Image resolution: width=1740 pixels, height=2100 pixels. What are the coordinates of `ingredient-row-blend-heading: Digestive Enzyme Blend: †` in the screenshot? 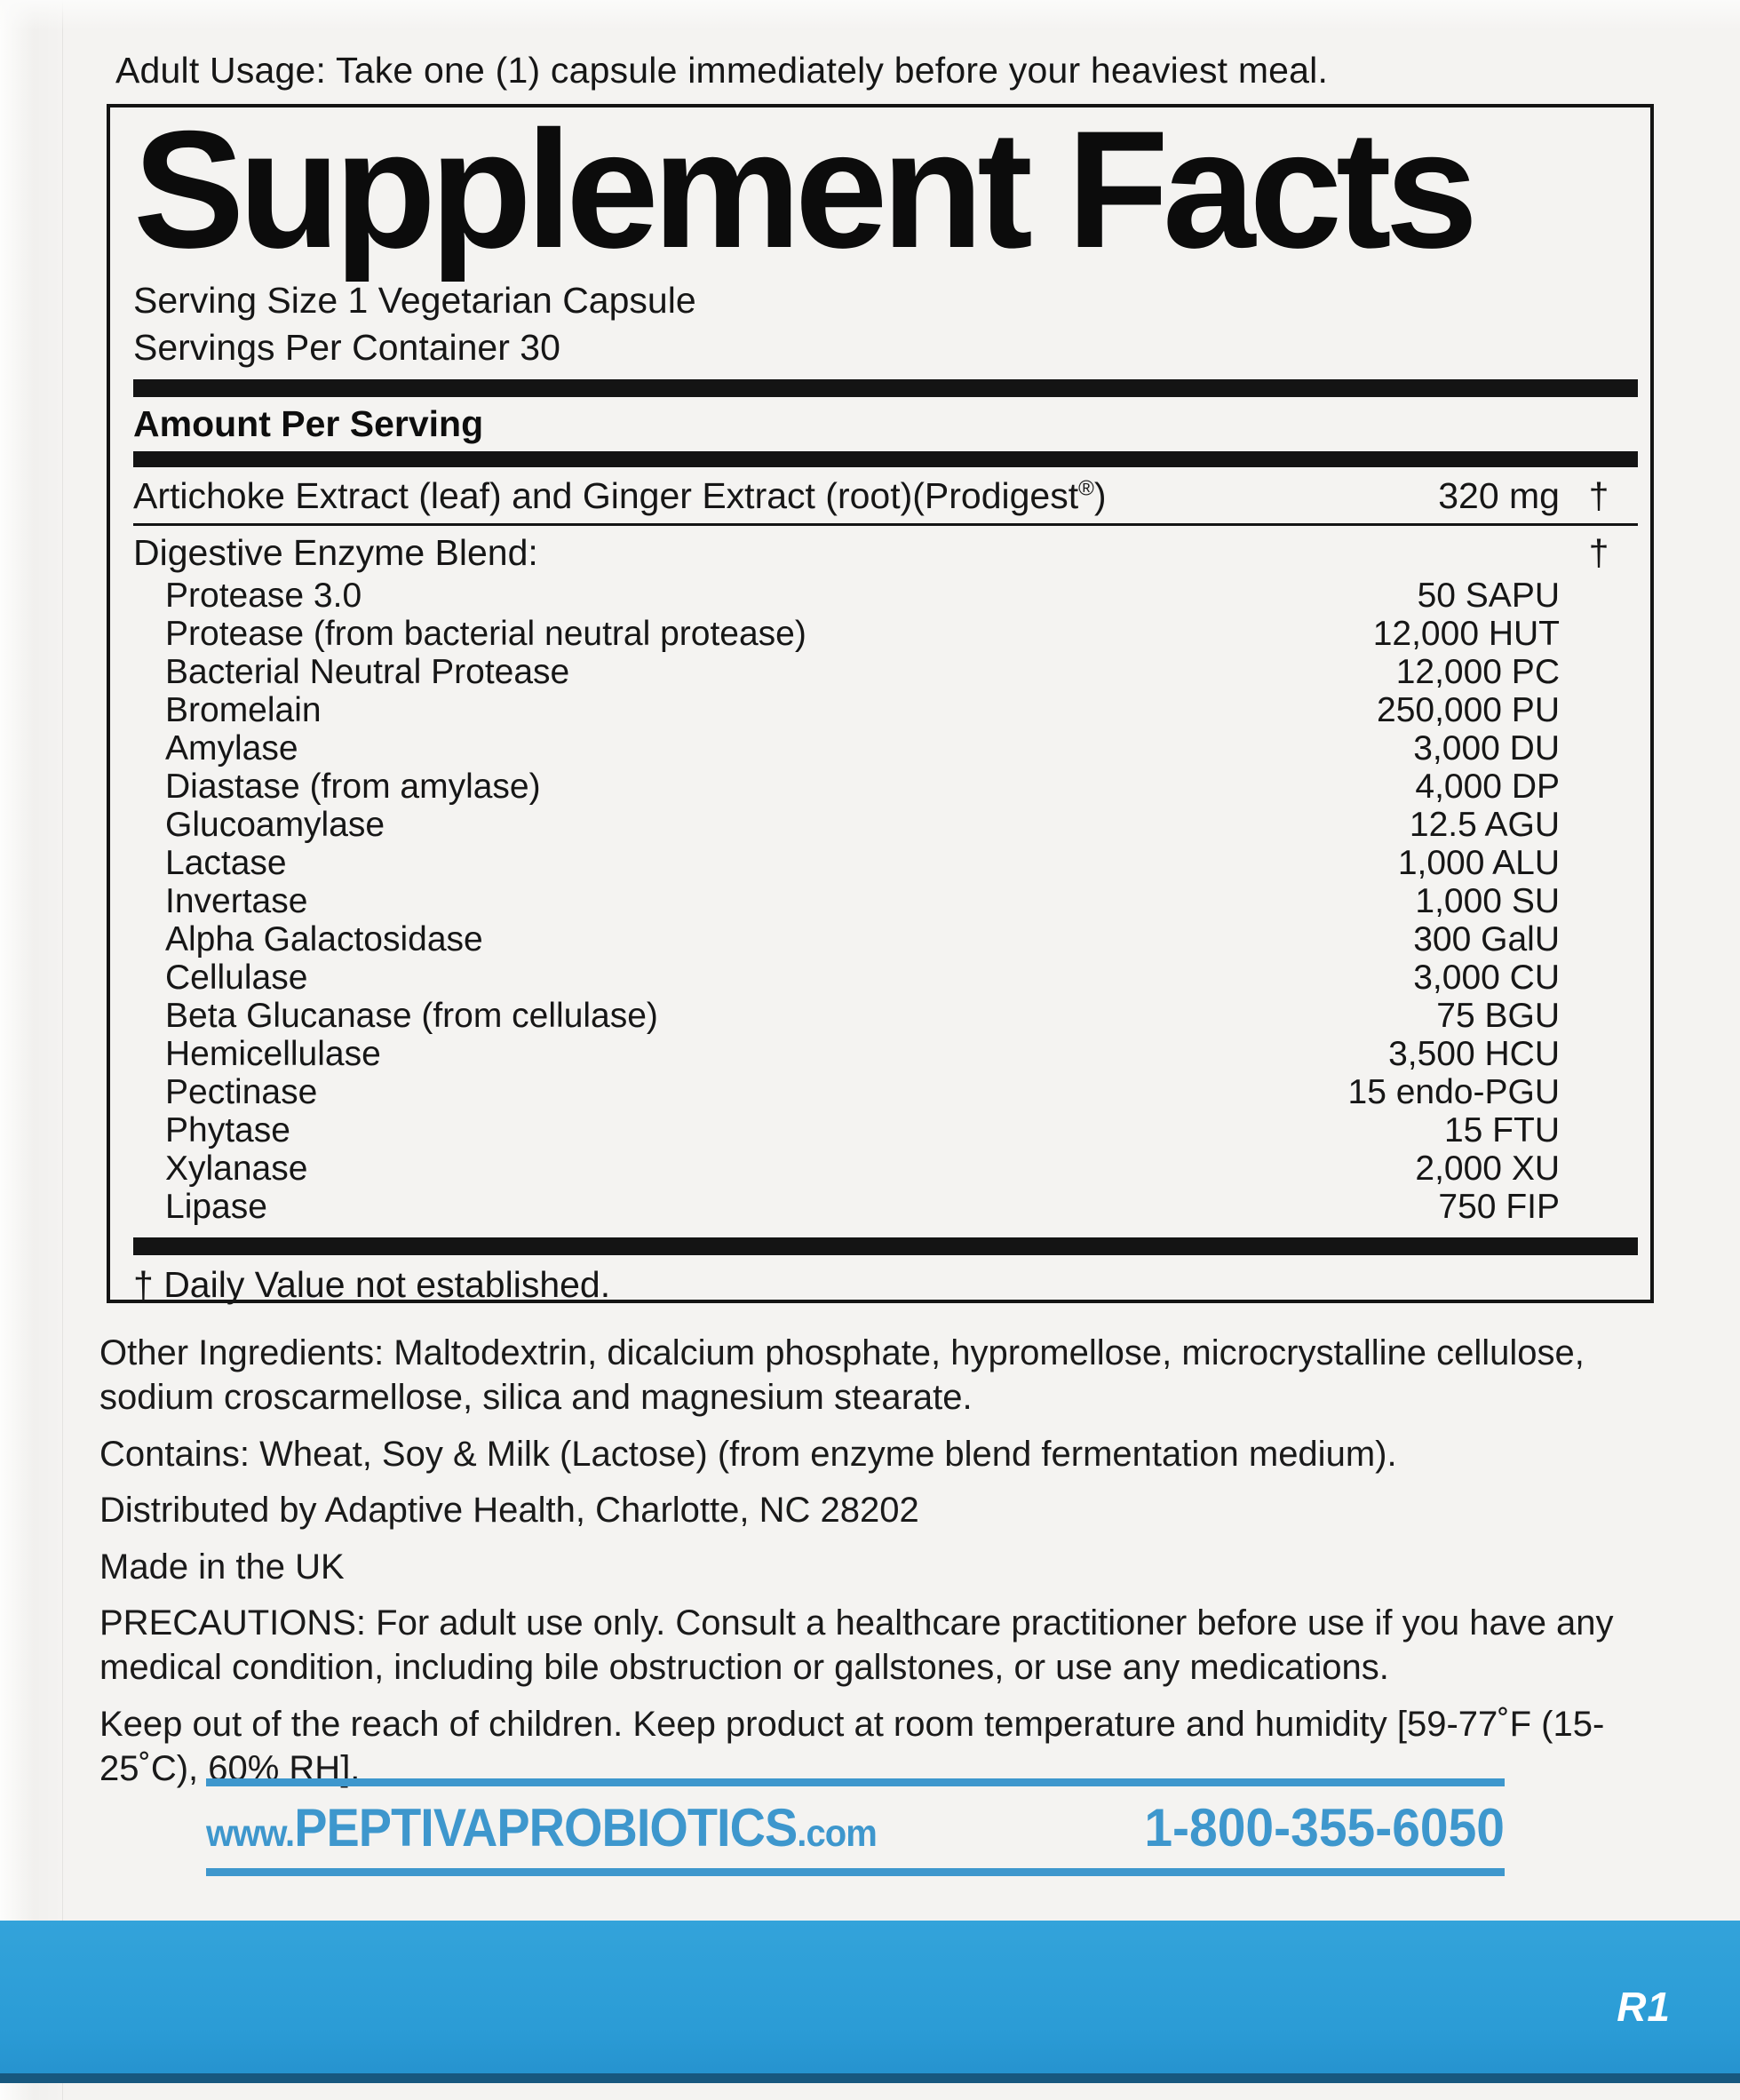 It's located at (885, 551).